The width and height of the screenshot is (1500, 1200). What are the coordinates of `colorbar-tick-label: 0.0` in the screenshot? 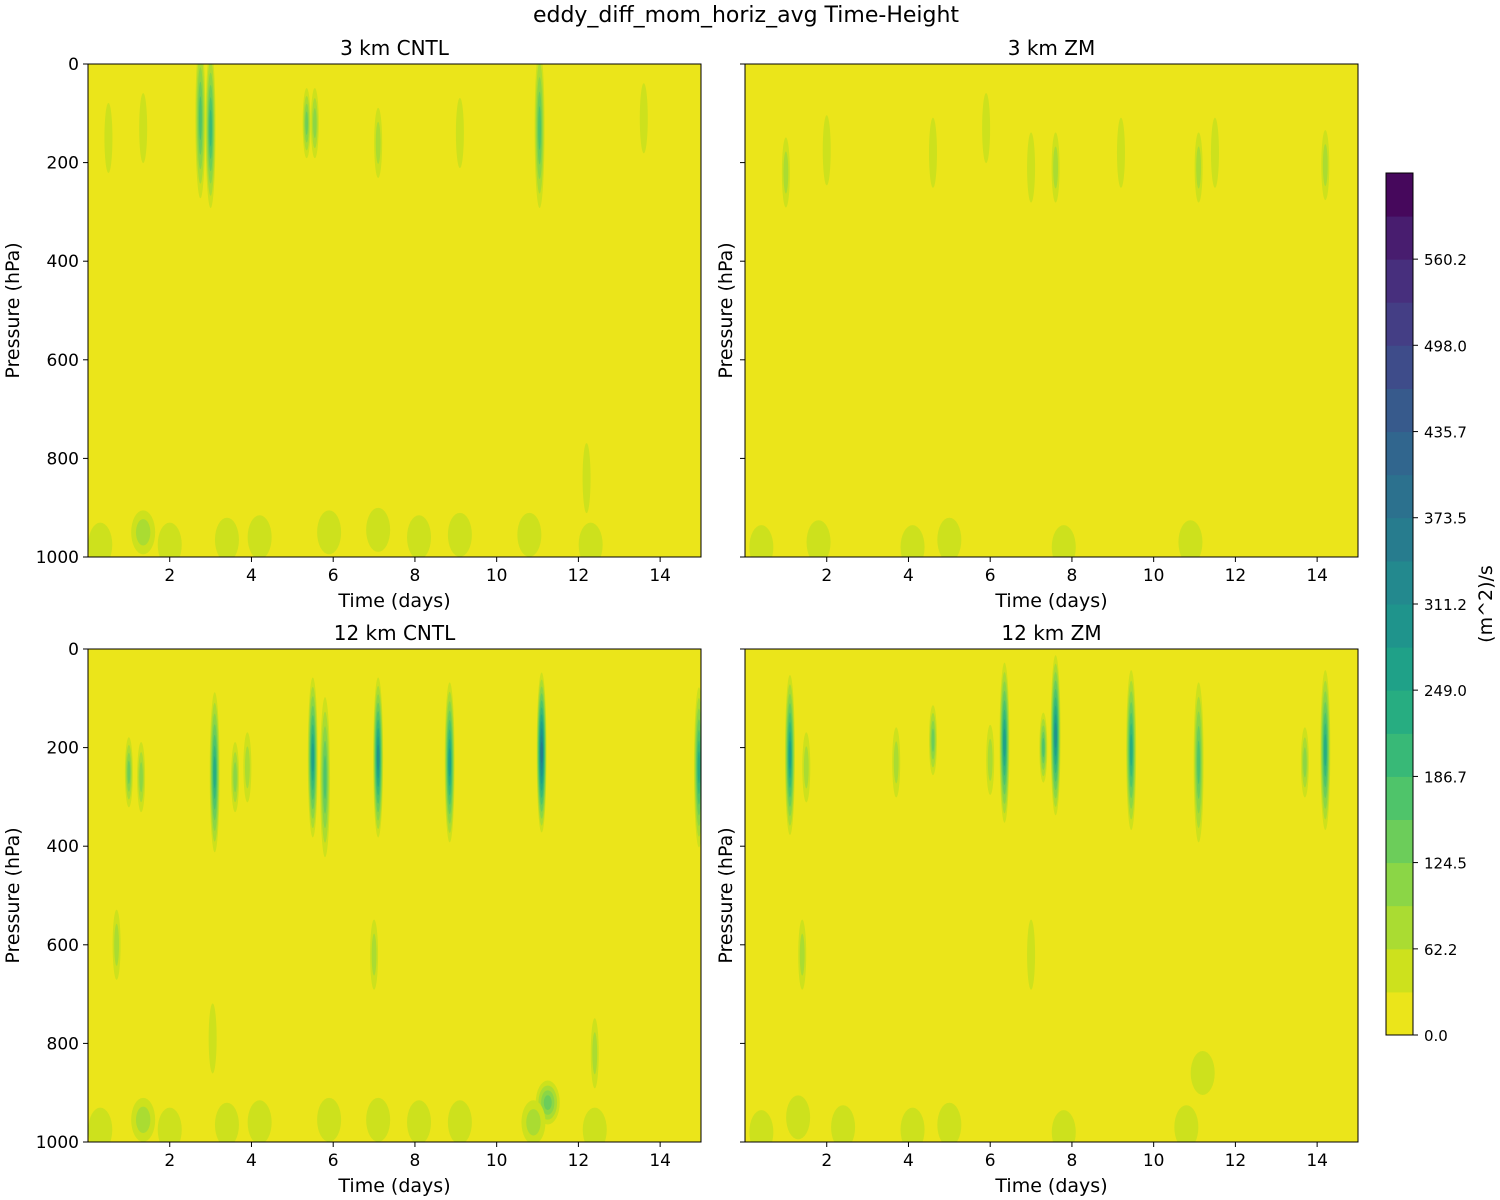 It's located at (1436, 1036).